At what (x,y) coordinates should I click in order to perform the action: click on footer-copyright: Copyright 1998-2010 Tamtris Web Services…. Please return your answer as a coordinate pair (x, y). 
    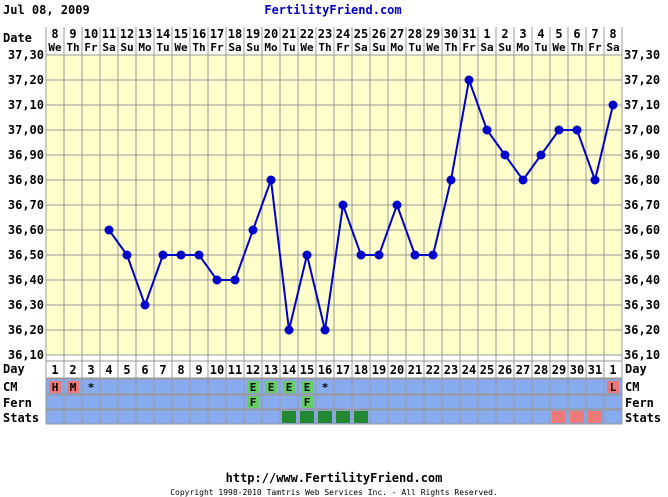
    Looking at the image, I should click on (334, 492).